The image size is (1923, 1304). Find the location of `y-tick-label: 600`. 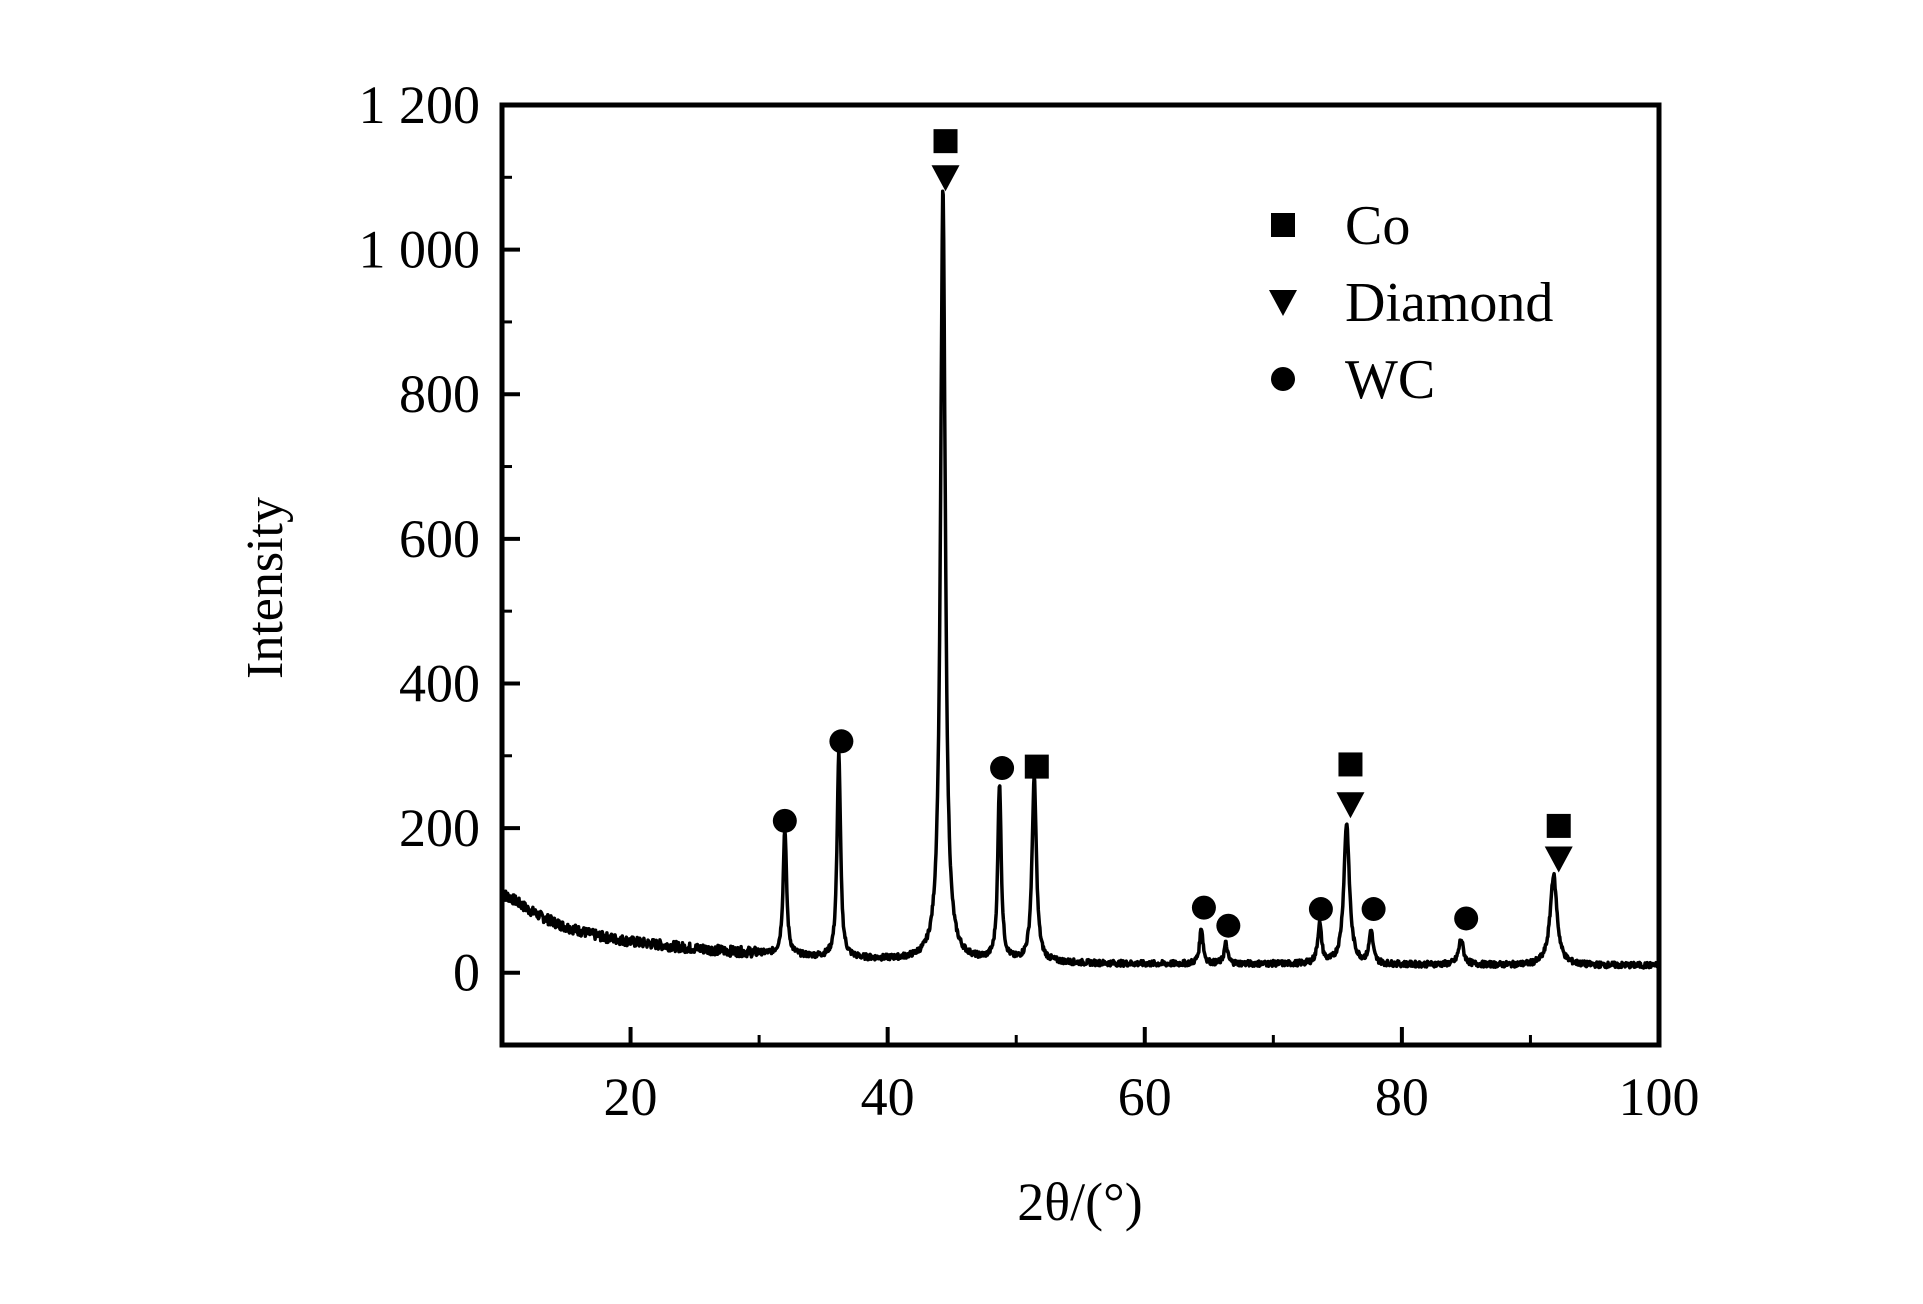

y-tick-label: 600 is located at coordinates (439, 539).